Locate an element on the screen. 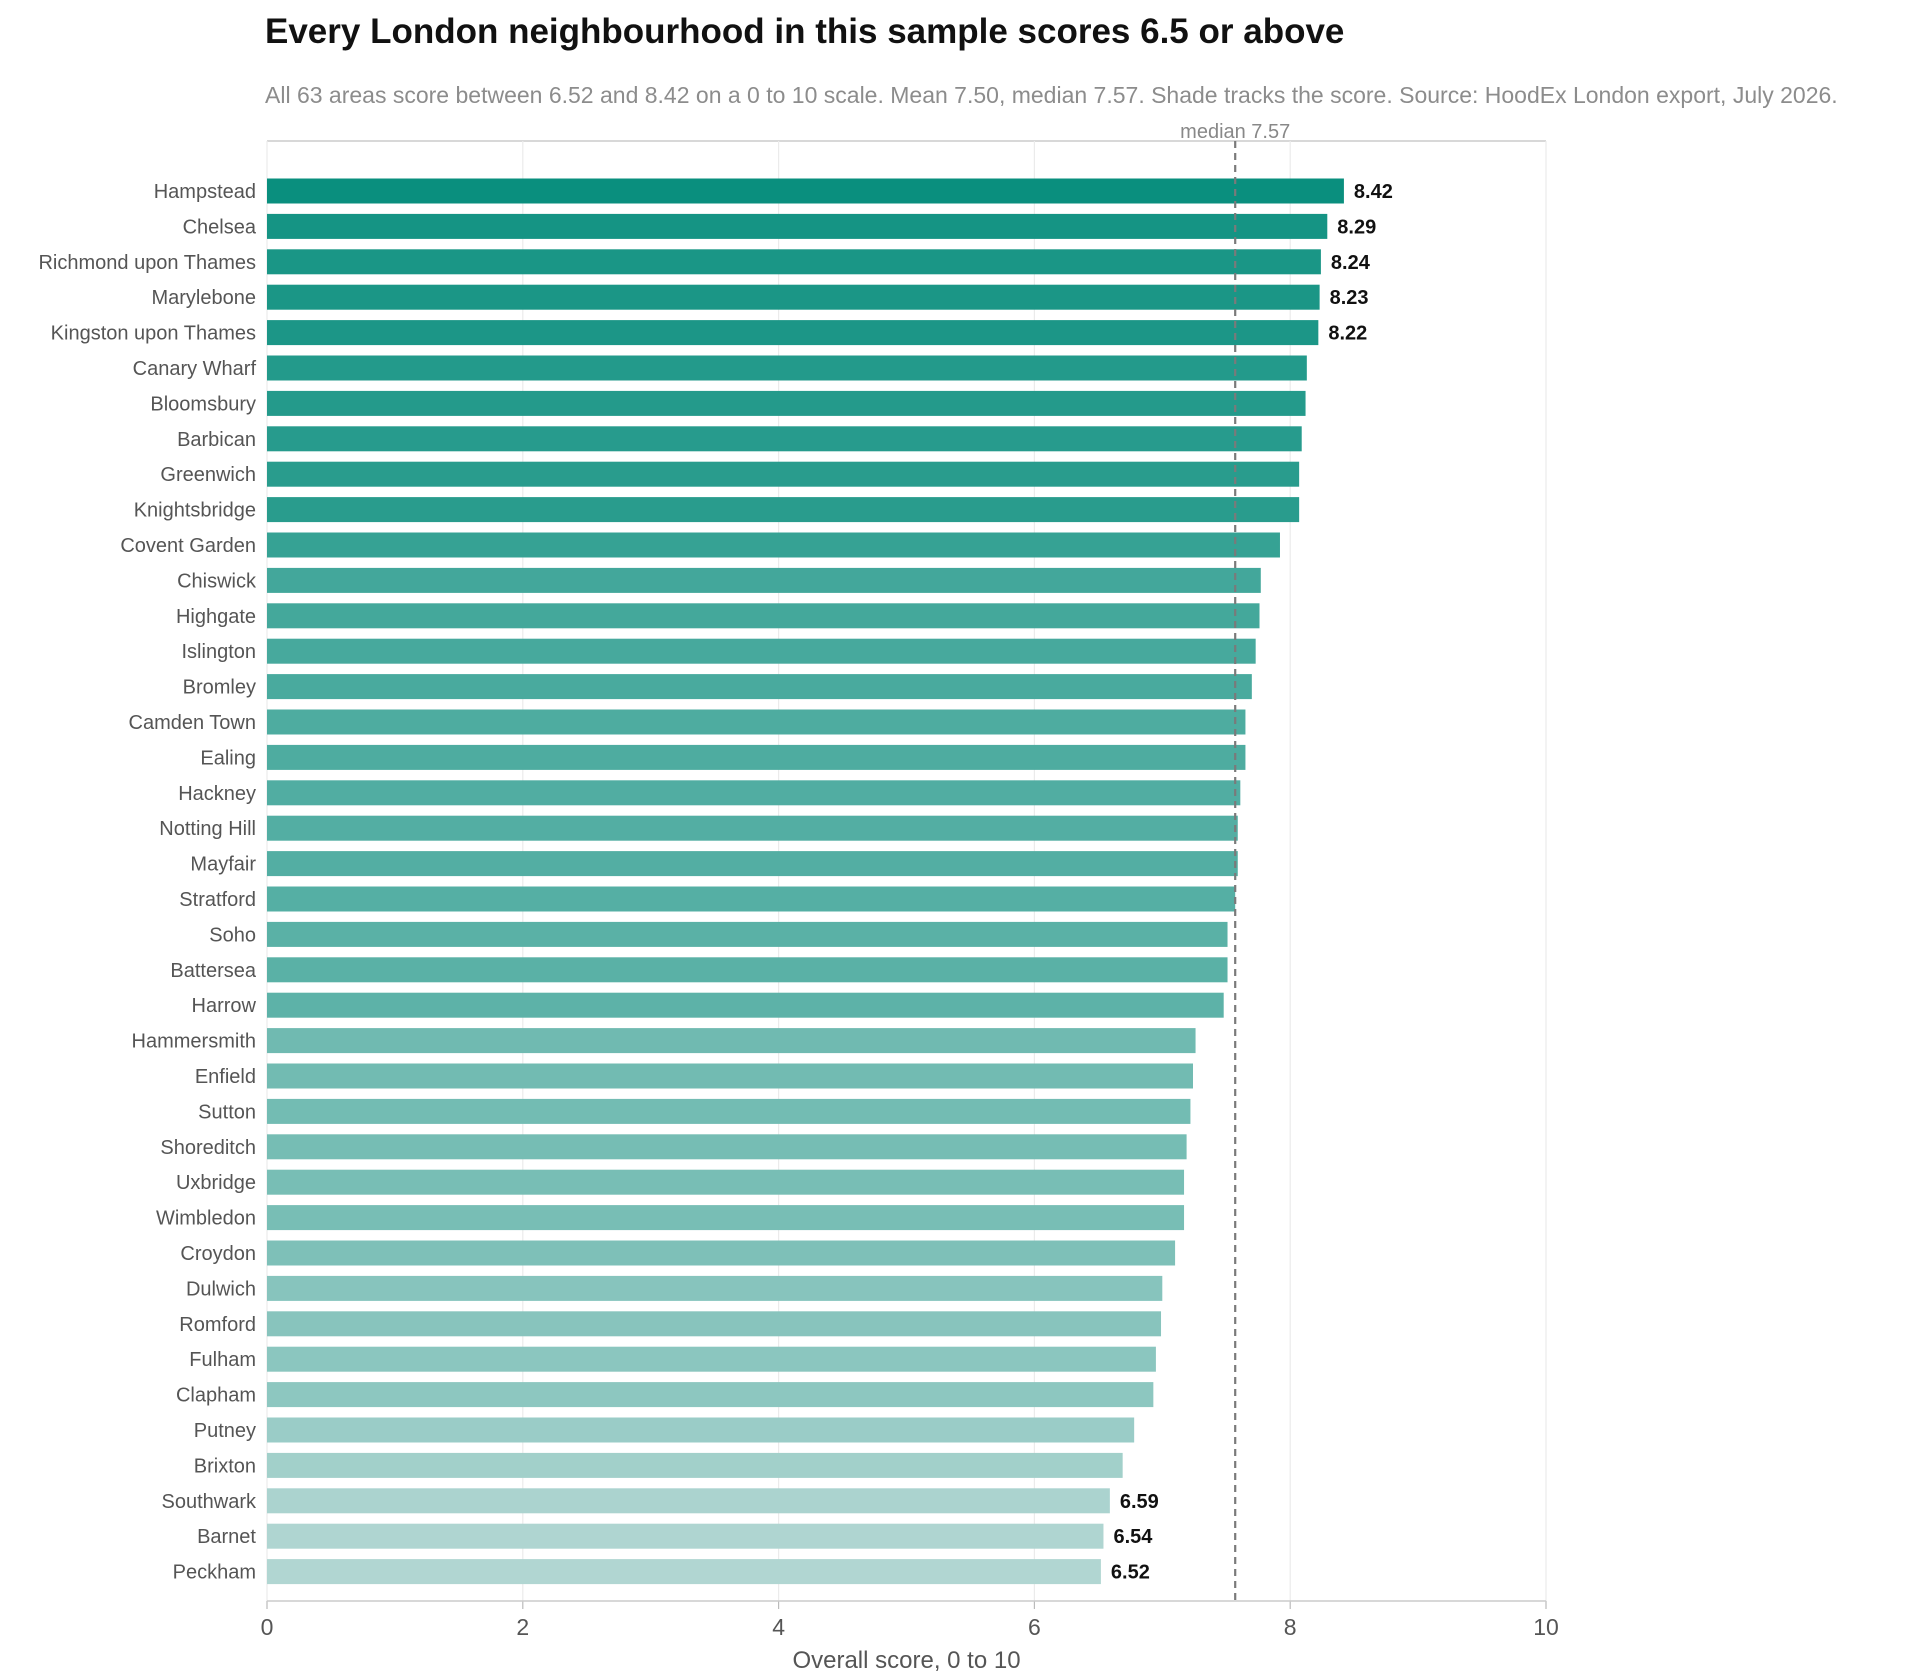 This screenshot has height=1677, width=1915. category-label: Soho is located at coordinates (232, 935).